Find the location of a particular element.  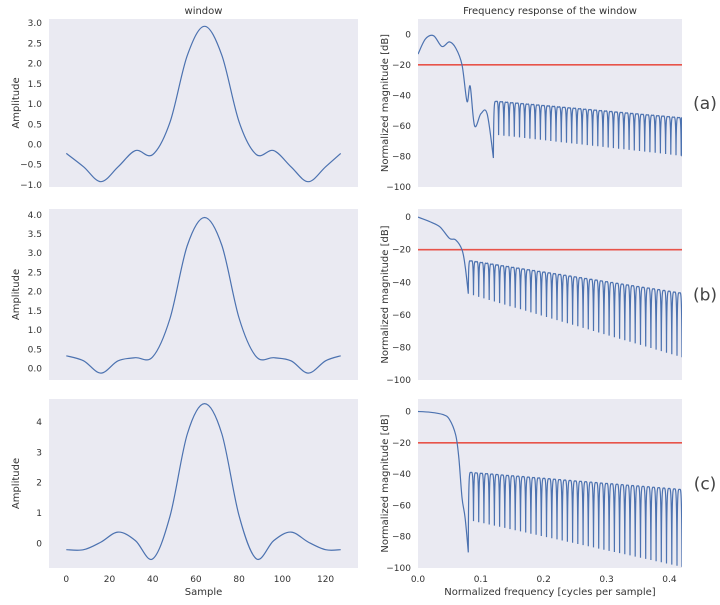

x-tick-label: 0.1 is located at coordinates (481, 580).